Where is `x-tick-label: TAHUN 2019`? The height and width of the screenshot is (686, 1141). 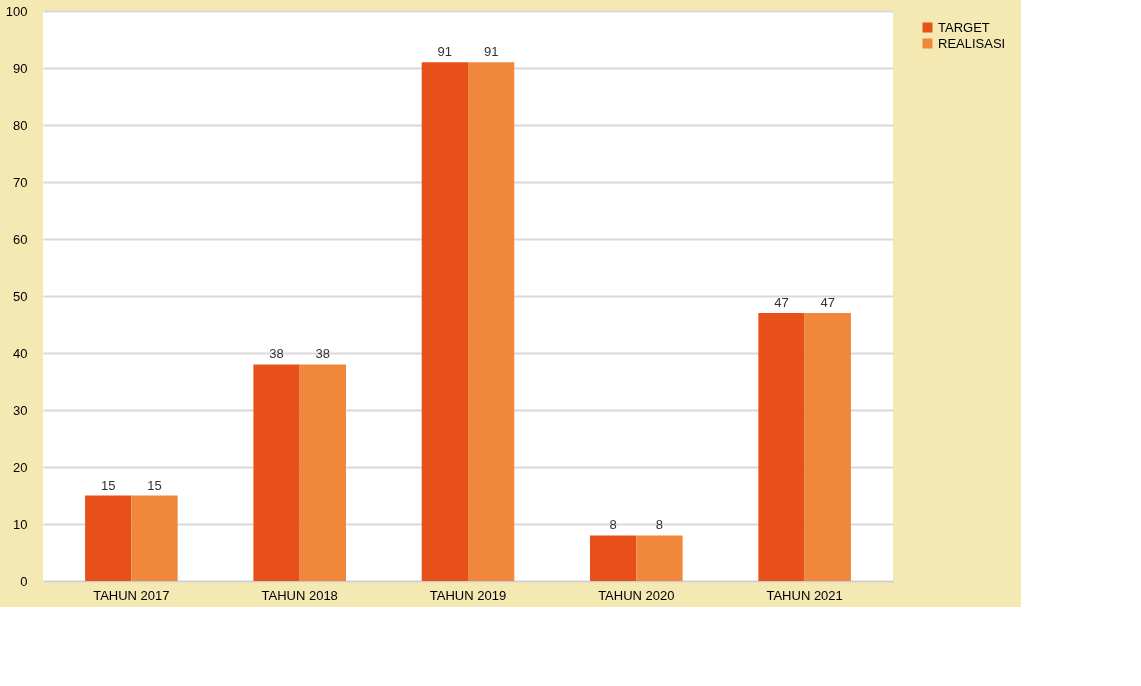
x-tick-label: TAHUN 2019 is located at coordinates (468, 595).